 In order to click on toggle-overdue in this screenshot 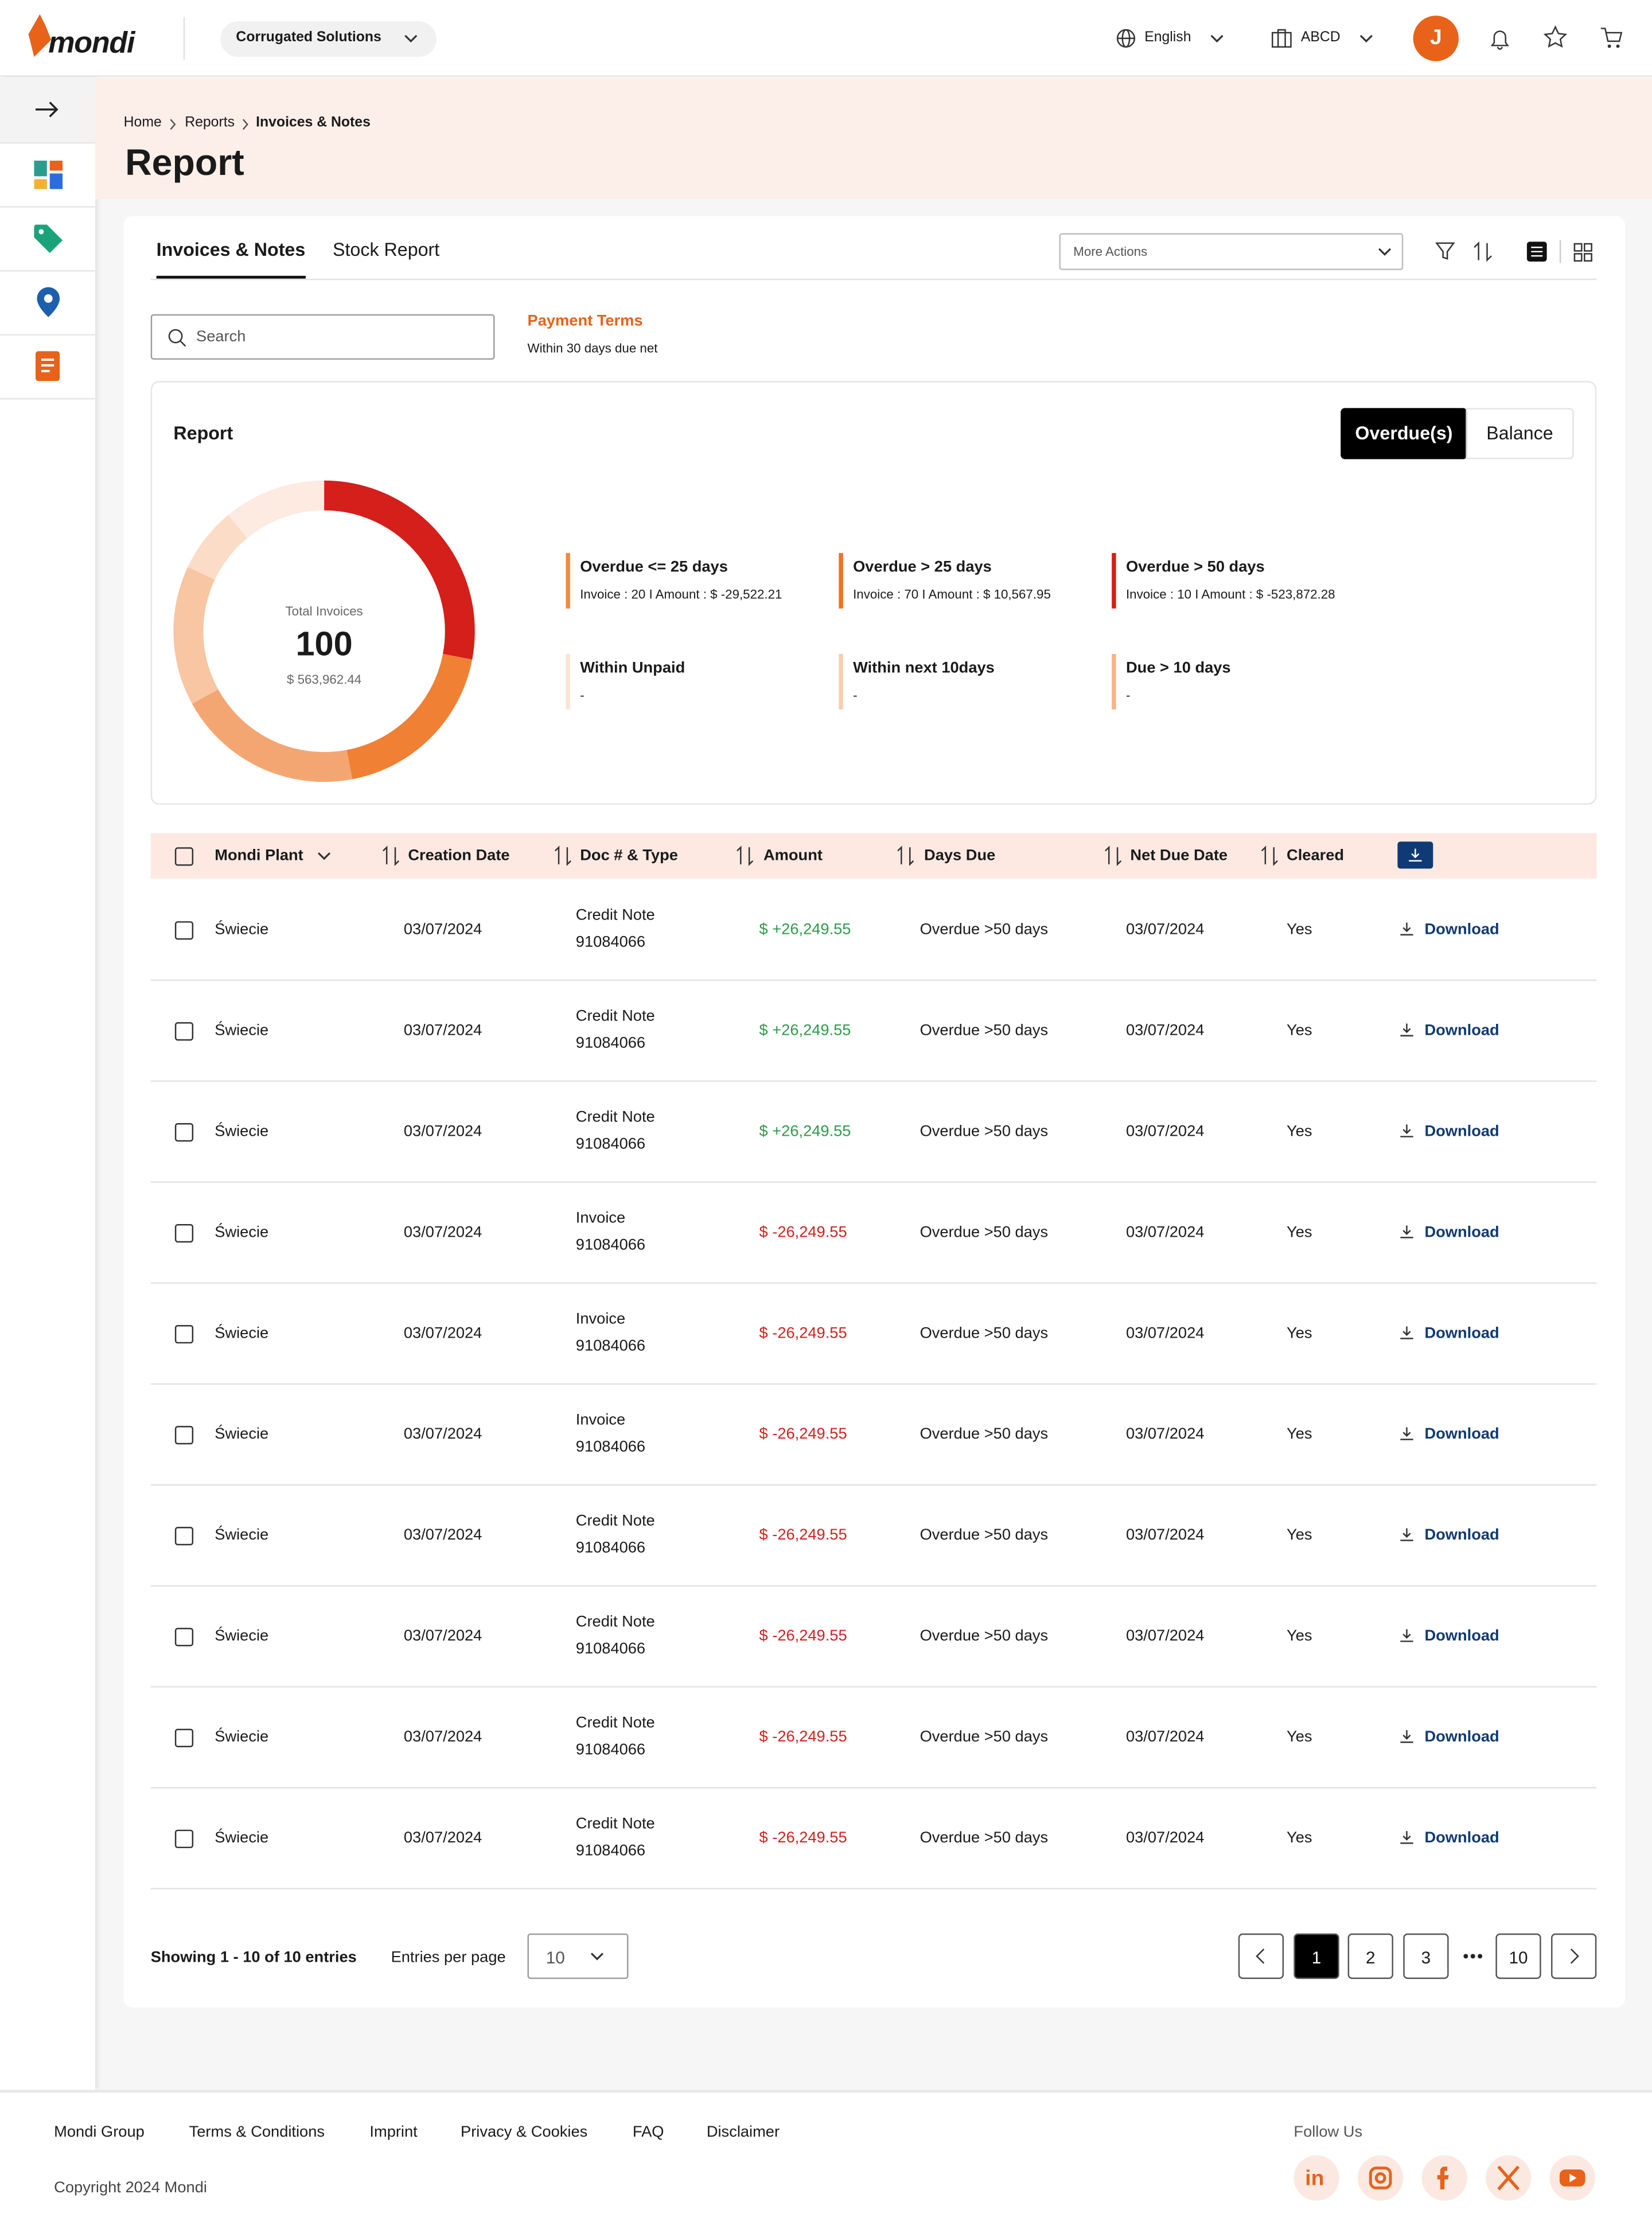, I will do `click(1404, 433)`.